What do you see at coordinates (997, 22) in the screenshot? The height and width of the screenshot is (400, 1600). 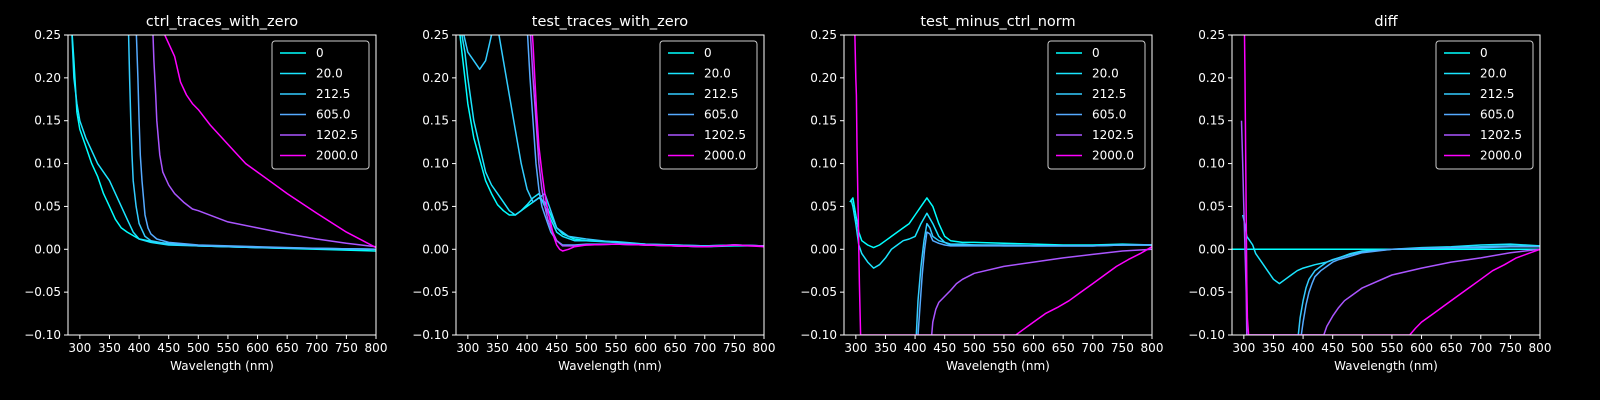 I see `chart-title: test_minus_ctrl_norm` at bounding box center [997, 22].